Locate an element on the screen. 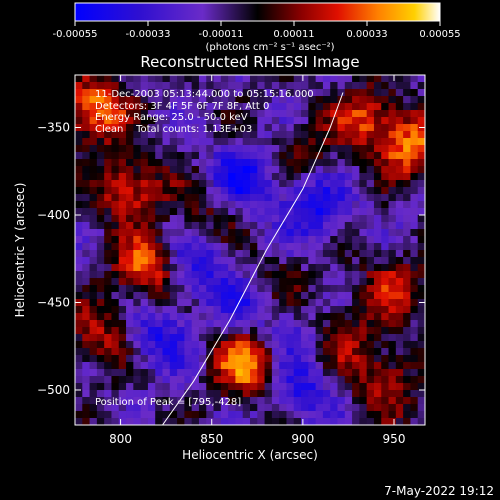  x-tick-label: 900 is located at coordinates (302, 439).